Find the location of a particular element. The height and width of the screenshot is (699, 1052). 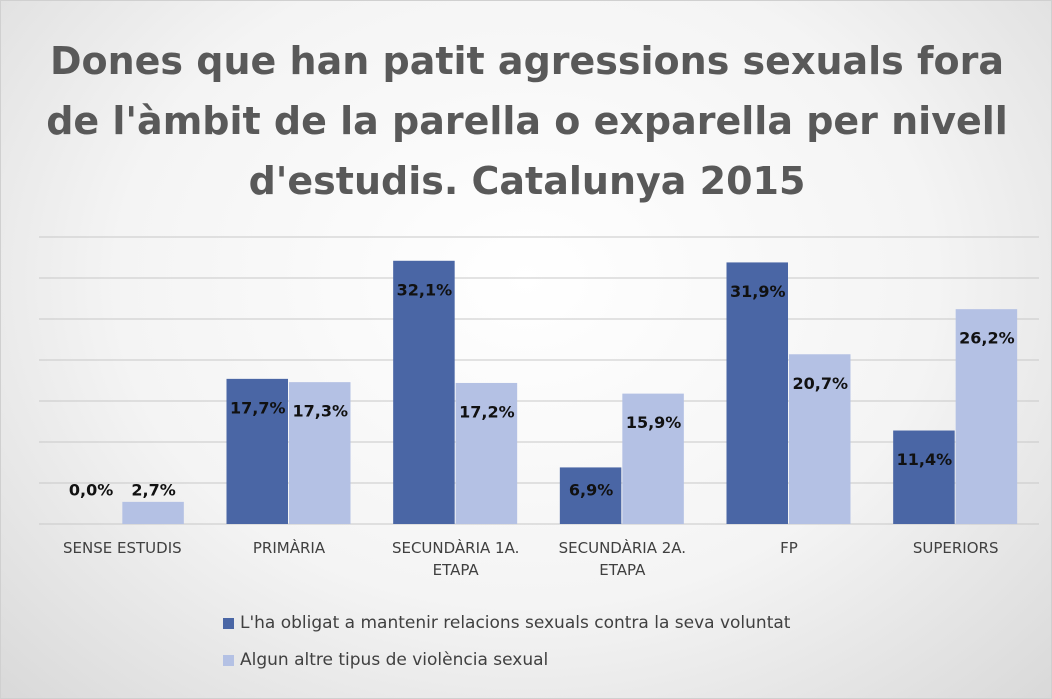

value-label: 20,7% is located at coordinates (820, 383).